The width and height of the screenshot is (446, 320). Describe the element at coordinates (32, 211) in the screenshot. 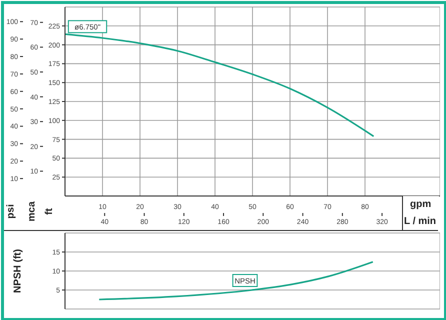

I see `y3-axis-title: mca` at that location.